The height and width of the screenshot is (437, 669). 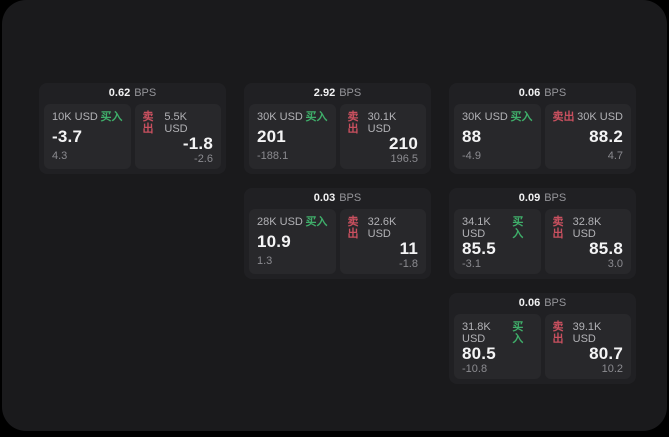 I want to click on sell-amount: 5.5K USD, so click(x=176, y=123).